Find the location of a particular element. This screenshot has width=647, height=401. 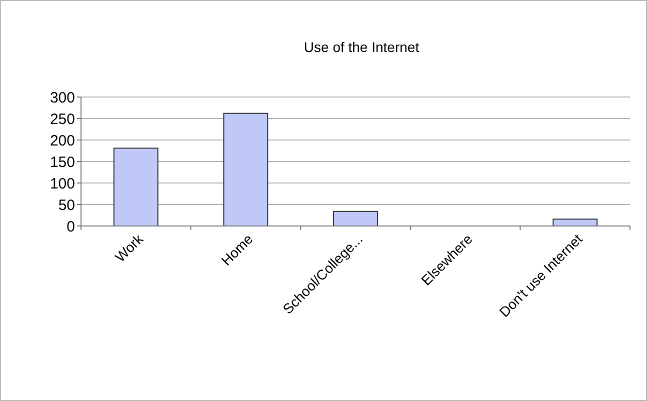

y-tick-label: 150 is located at coordinates (62, 162).